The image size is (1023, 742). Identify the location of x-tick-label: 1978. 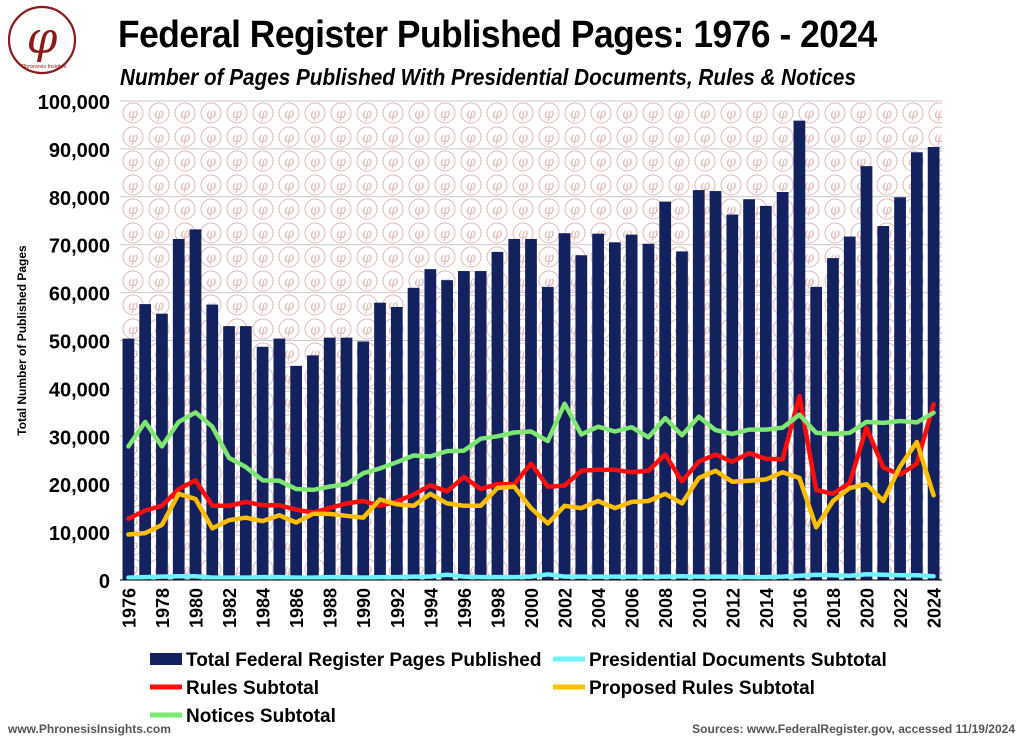
(163, 608).